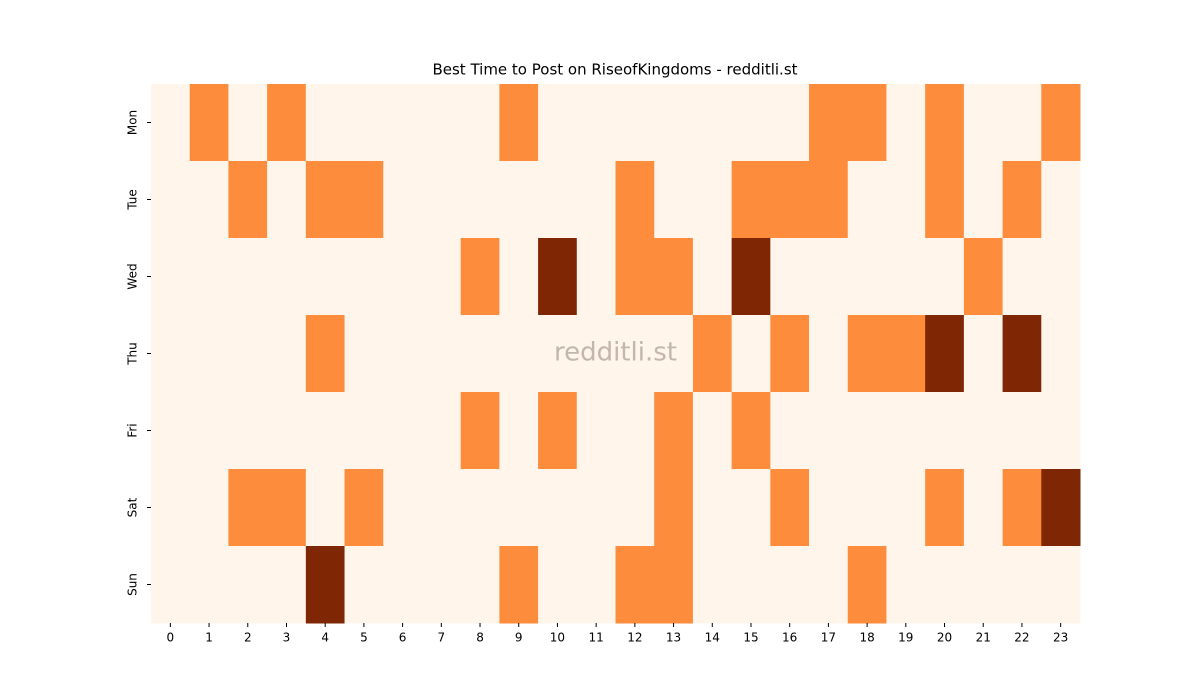 This screenshot has width=1200, height=700. I want to click on x-tick-label: 22, so click(1021, 638).